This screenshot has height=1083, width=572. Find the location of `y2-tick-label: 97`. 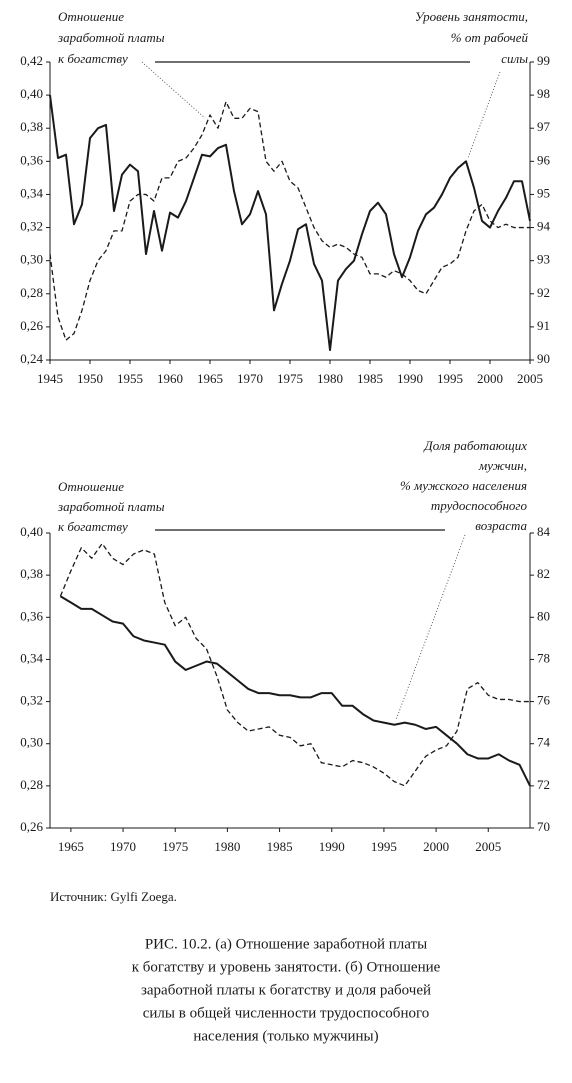

y2-tick-label: 97 is located at coordinates (544, 126).